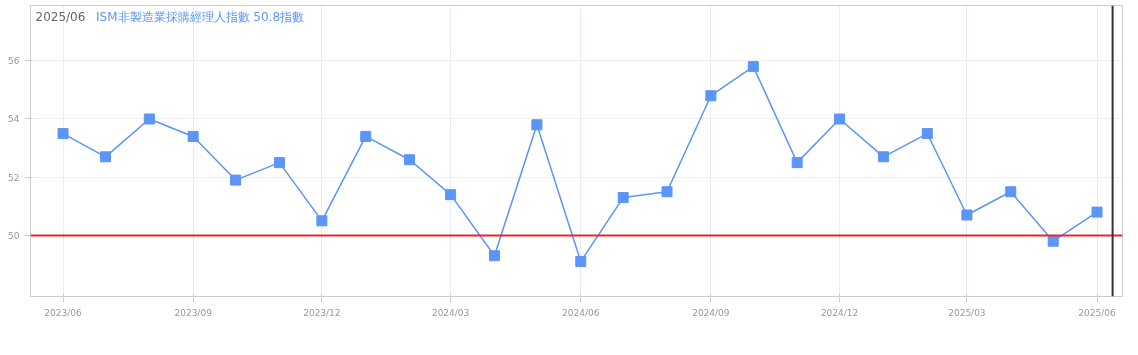  I want to click on x-tick-label: 2024/06, so click(581, 312).